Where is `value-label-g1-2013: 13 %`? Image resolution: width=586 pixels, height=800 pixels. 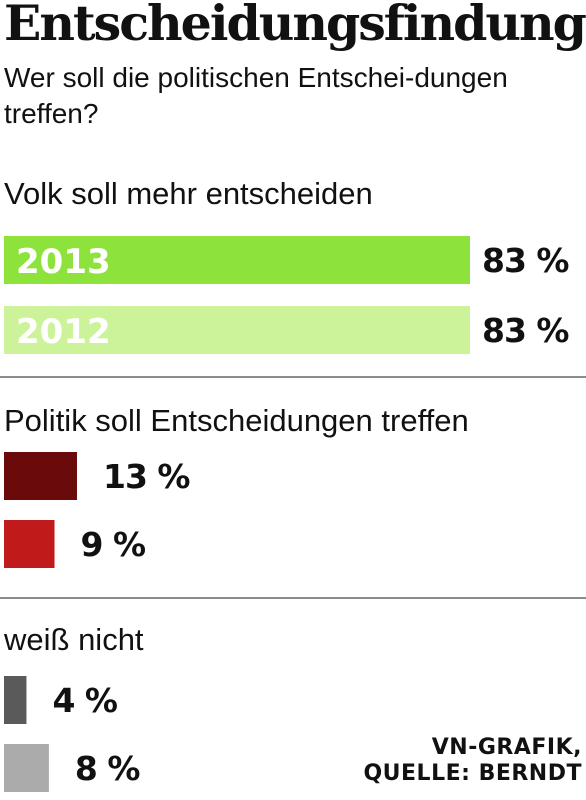 value-label-g1-2013: 13 % is located at coordinates (146, 476).